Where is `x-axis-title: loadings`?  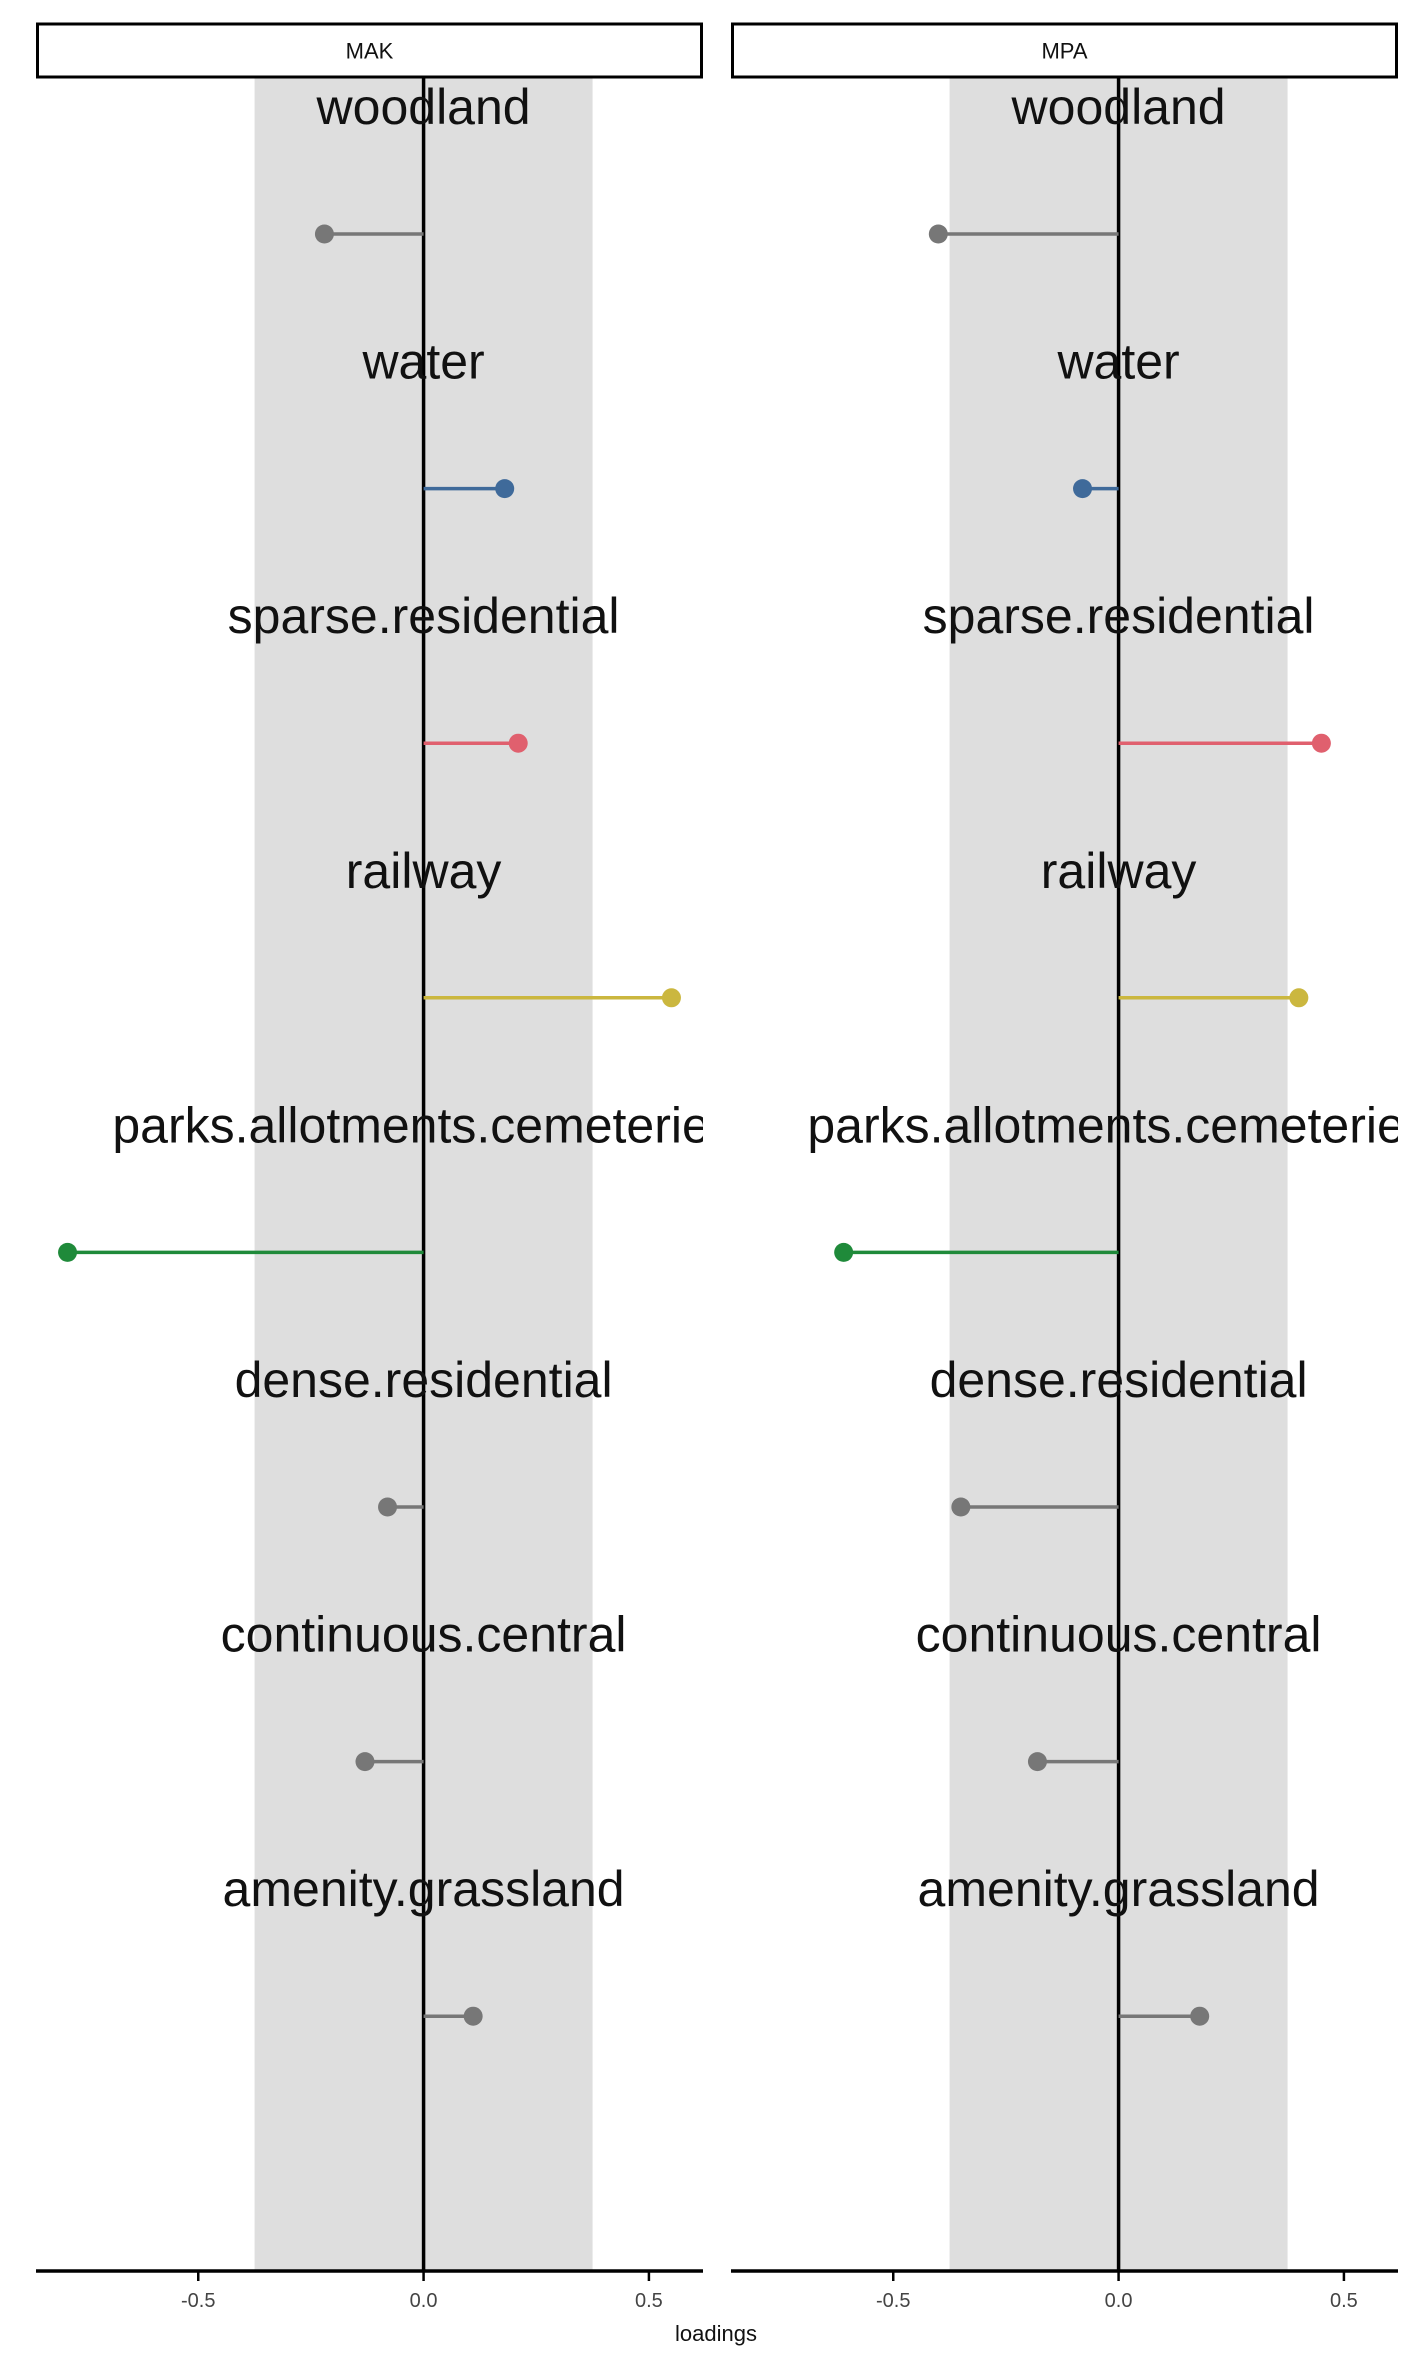
x-axis-title: loadings is located at coordinates (716, 2333).